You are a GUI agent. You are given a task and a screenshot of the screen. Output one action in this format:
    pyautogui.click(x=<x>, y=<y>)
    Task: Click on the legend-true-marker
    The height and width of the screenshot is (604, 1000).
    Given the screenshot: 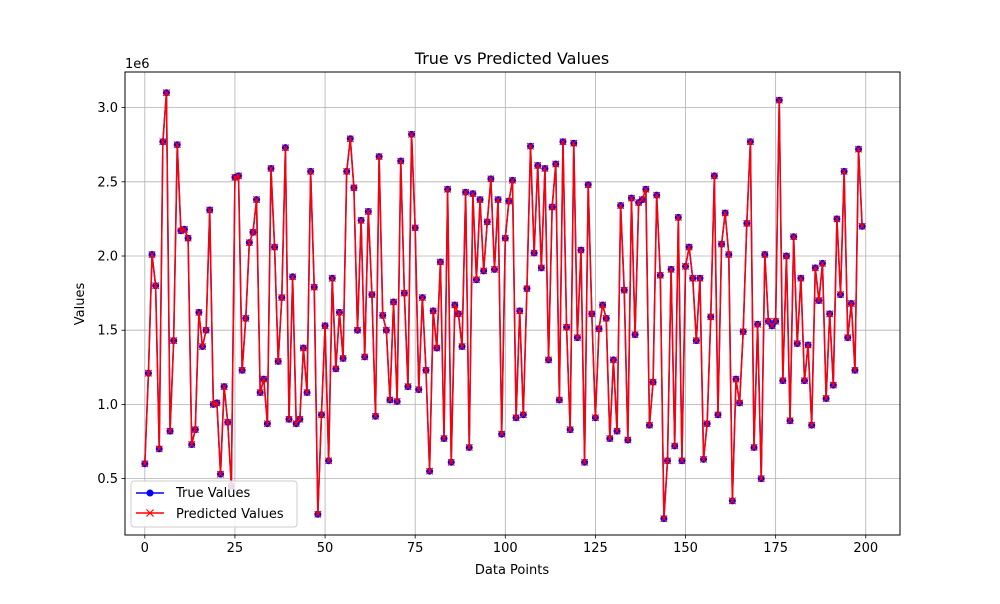 What is the action you would take?
    pyautogui.click(x=150, y=493)
    